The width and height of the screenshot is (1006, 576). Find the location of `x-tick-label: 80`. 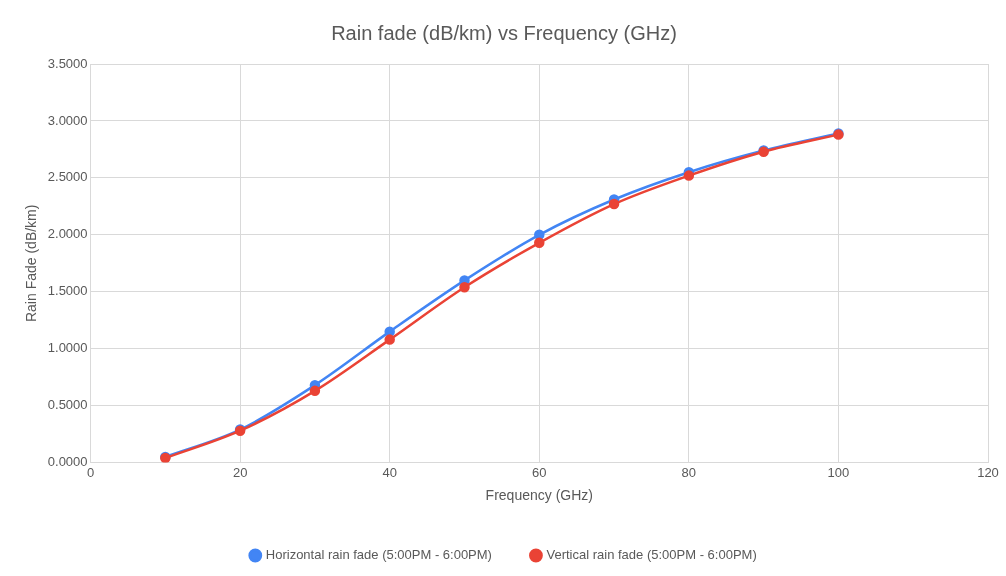

x-tick-label: 80 is located at coordinates (689, 472).